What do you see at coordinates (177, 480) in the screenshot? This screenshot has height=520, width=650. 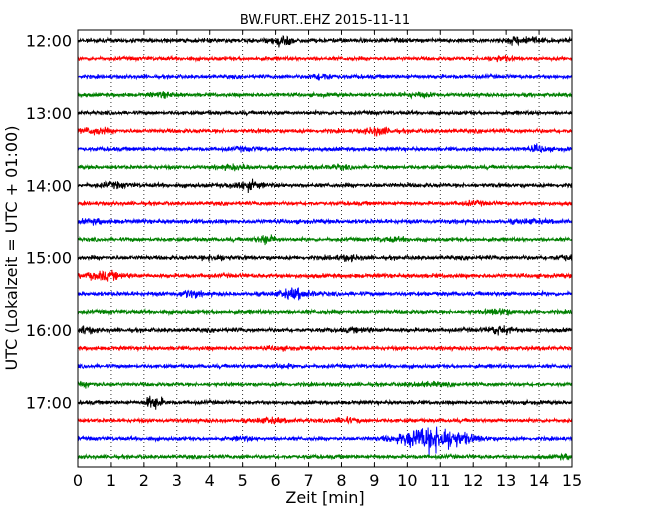 I see `x-tick-label: 3` at bounding box center [177, 480].